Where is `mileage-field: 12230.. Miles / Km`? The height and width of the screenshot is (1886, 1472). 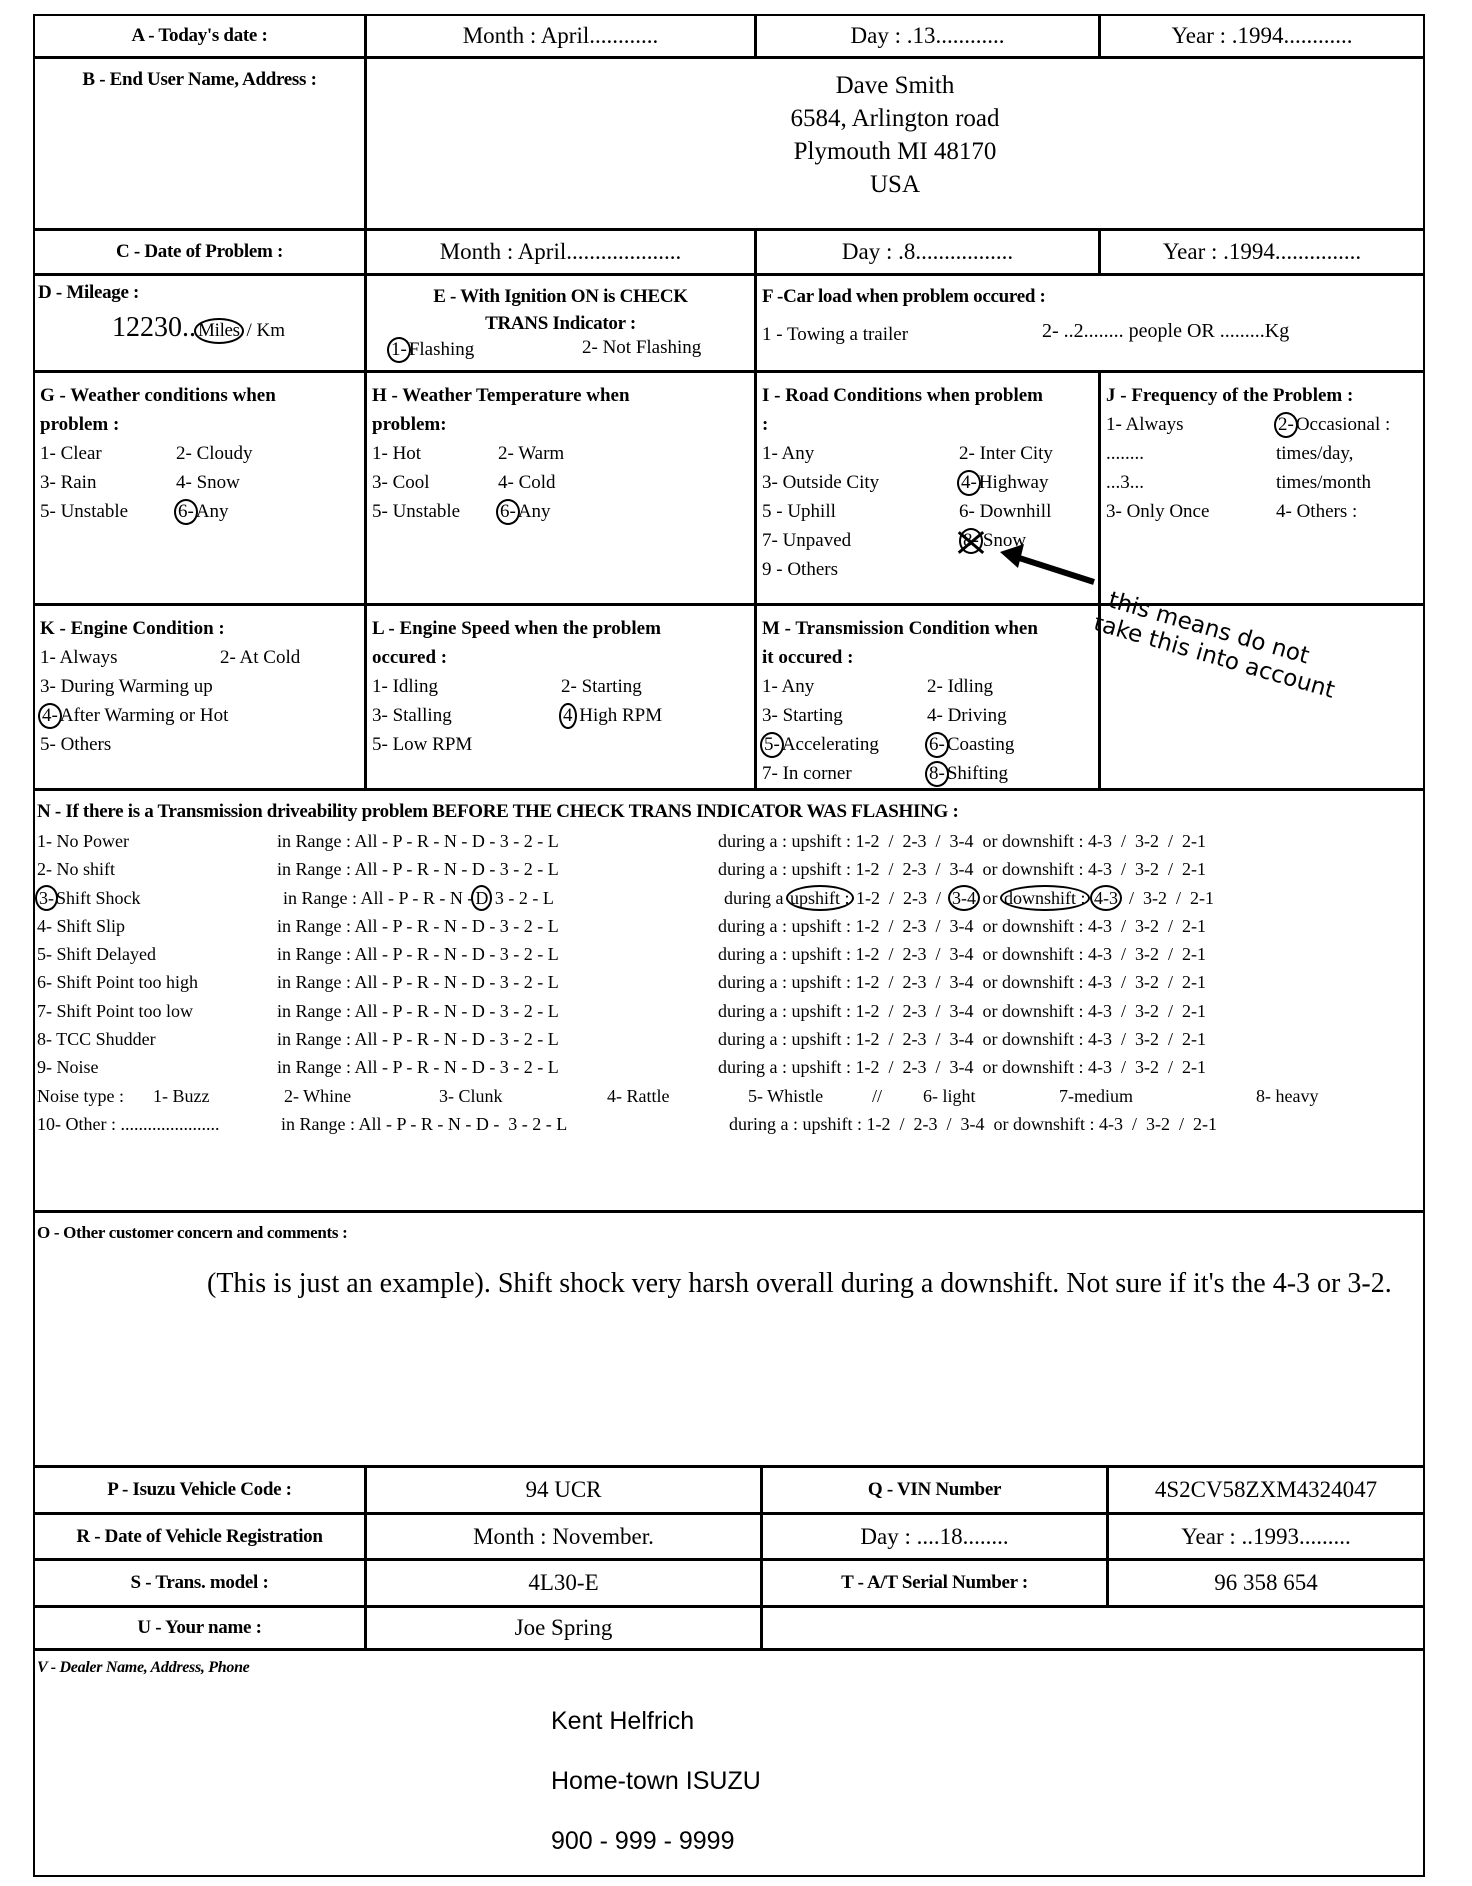
mileage-field: 12230.. Miles / Km is located at coordinates (238, 328).